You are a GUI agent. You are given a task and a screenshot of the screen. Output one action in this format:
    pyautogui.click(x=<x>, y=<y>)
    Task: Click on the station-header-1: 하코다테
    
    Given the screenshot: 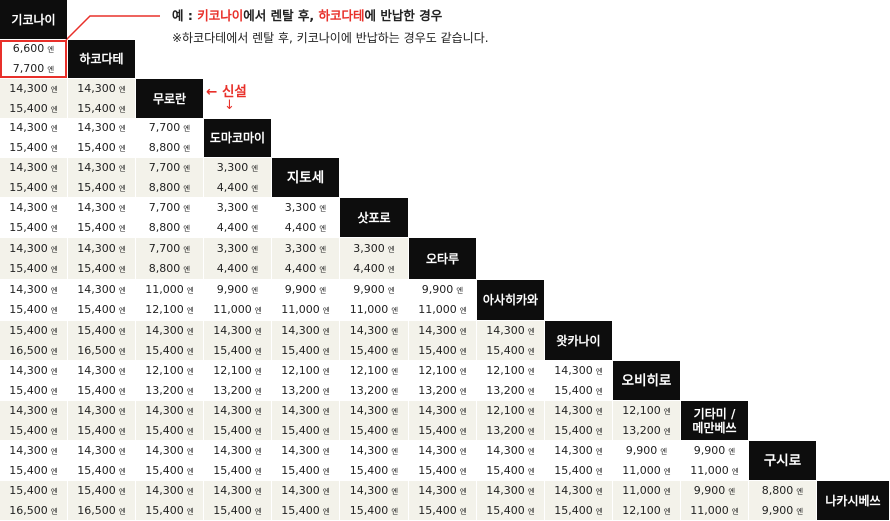 What is the action you would take?
    pyautogui.click(x=101, y=59)
    